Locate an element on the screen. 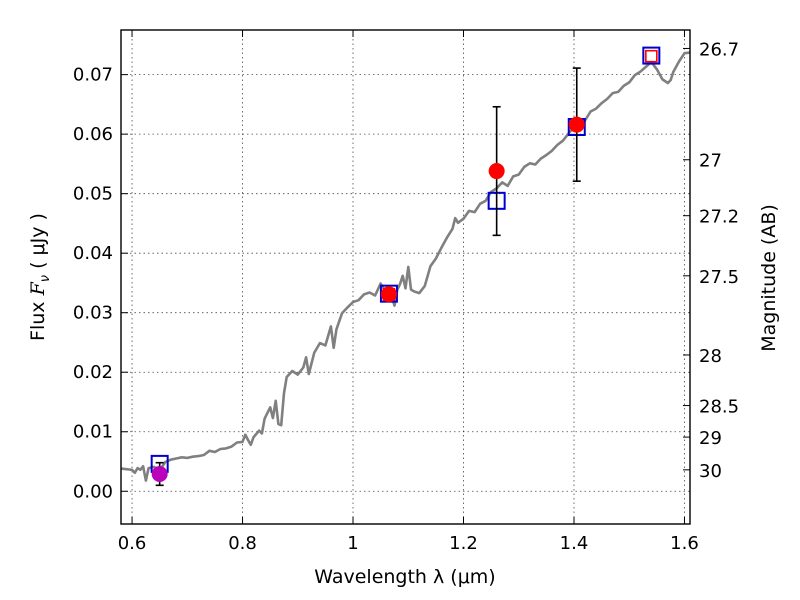 The image size is (800, 600). x-tick-label: 0.6 is located at coordinates (132, 543).